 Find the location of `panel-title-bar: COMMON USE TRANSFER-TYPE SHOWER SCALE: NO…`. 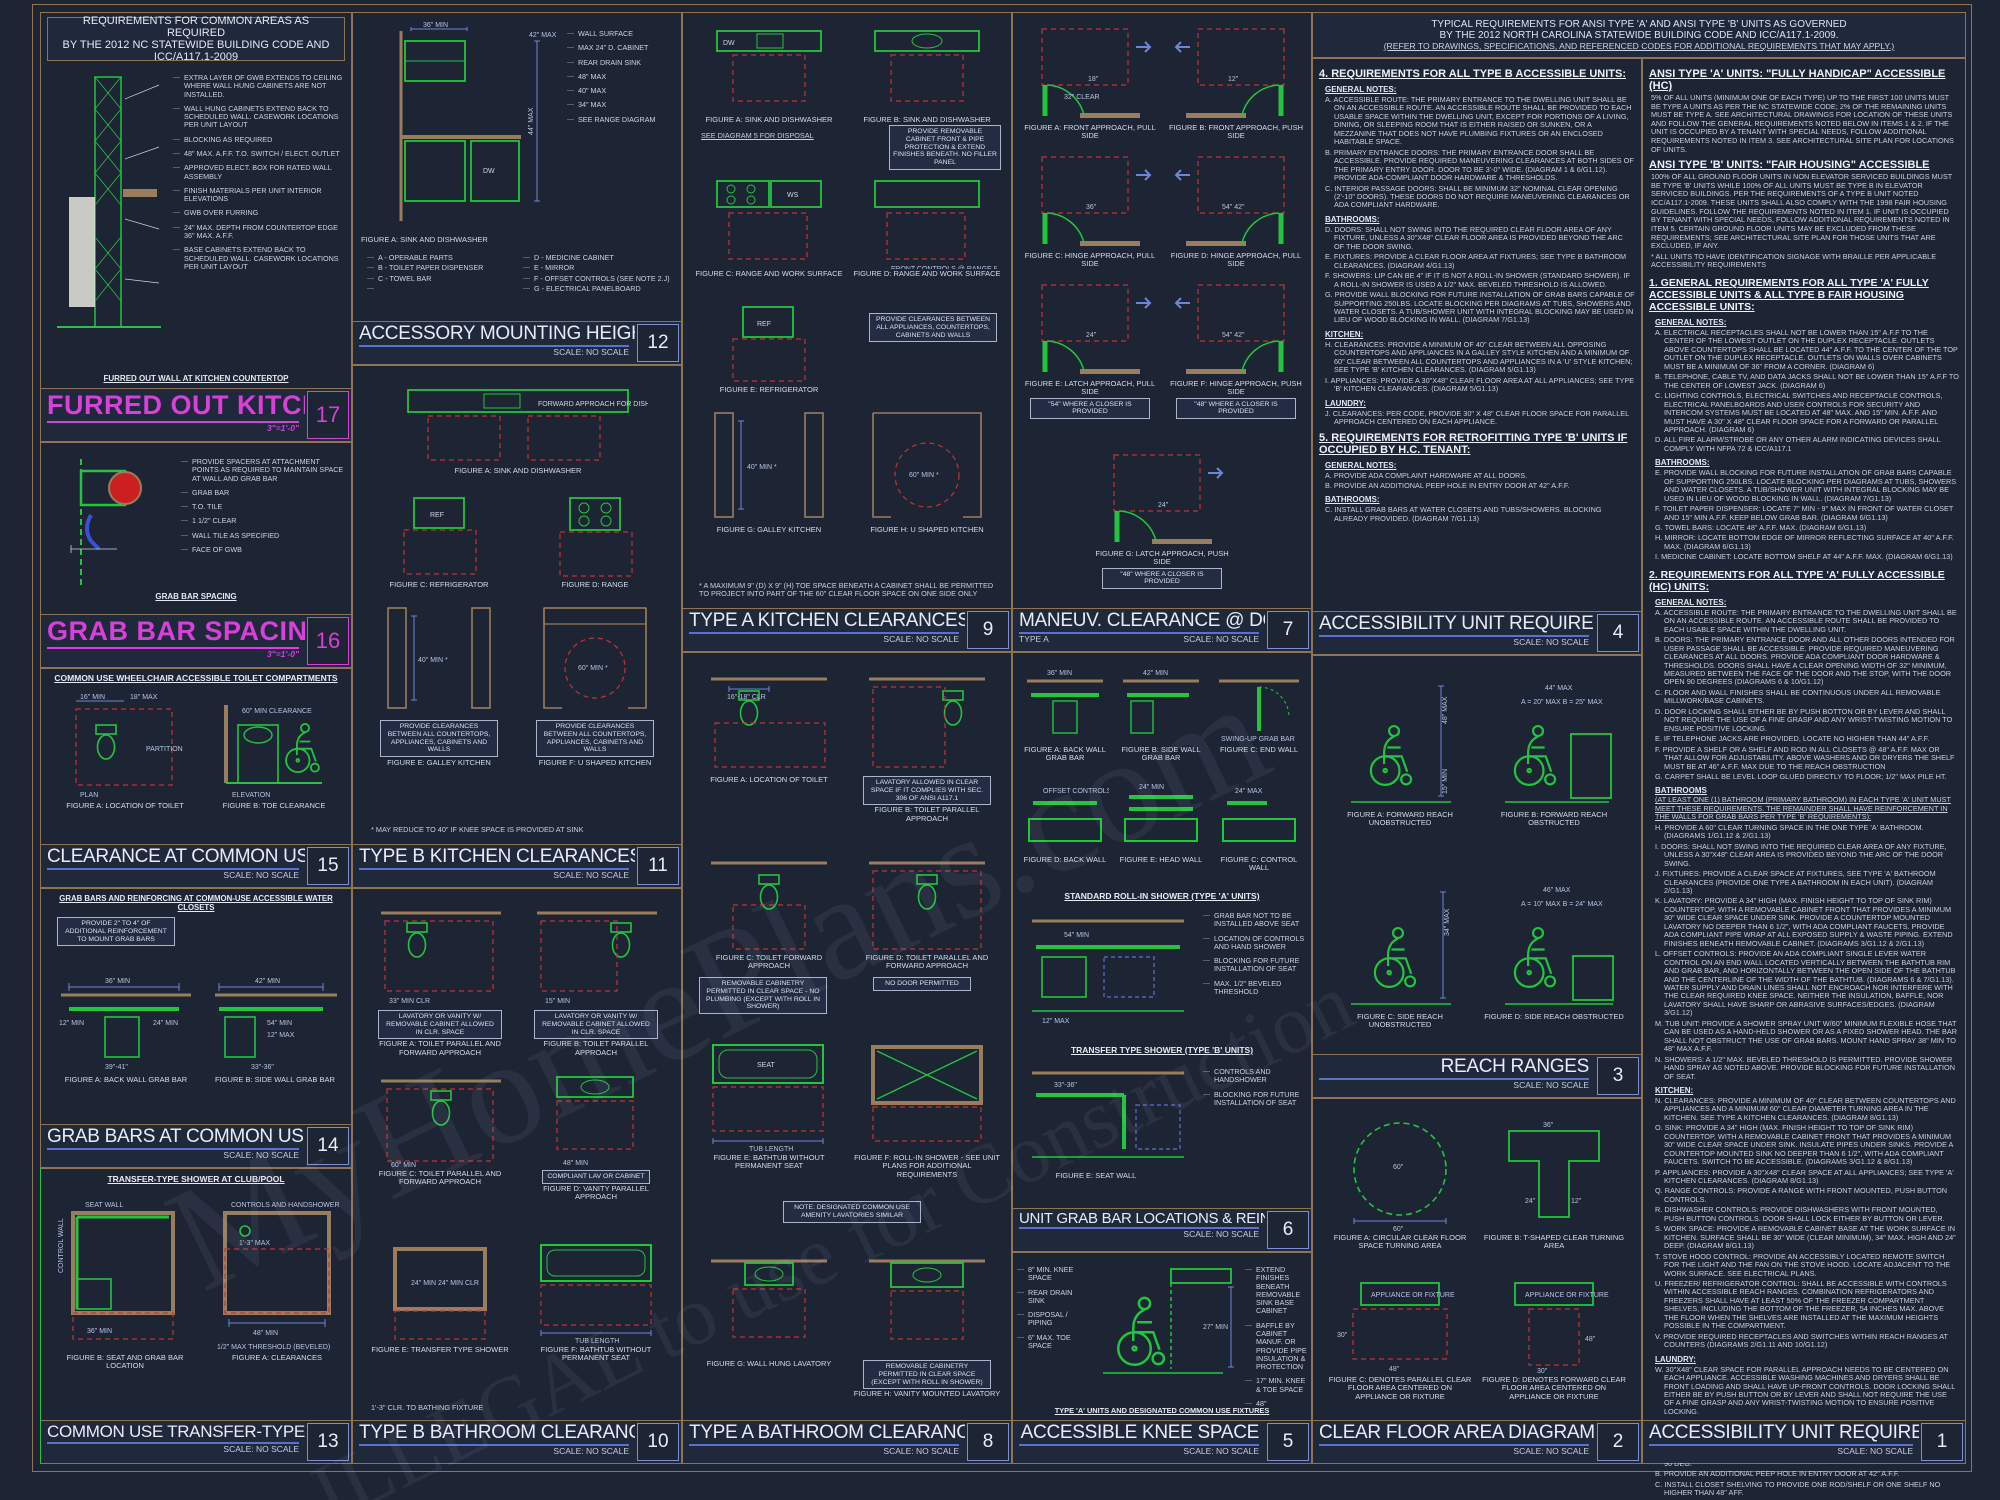

panel-title-bar: COMMON USE TRANSFER-TYPE SHOWER SCALE: NO… is located at coordinates (196, 1441).